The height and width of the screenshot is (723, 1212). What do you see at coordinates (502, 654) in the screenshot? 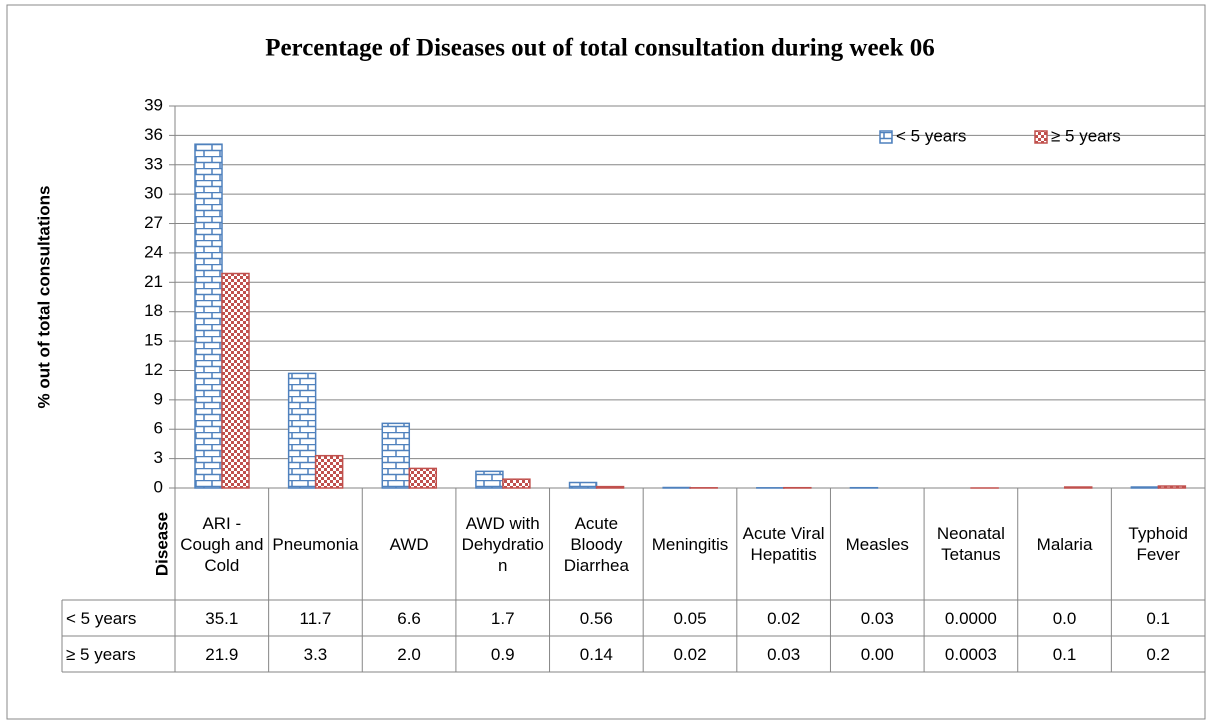
I see `table-value: 0.9` at bounding box center [502, 654].